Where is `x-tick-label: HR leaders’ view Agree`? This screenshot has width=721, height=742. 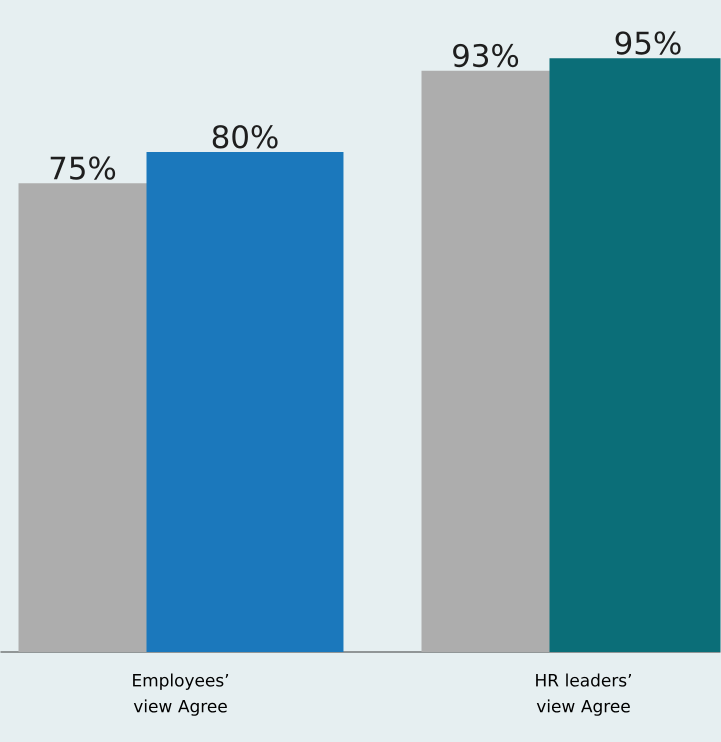 x-tick-label: HR leaders’ view Agree is located at coordinates (583, 695).